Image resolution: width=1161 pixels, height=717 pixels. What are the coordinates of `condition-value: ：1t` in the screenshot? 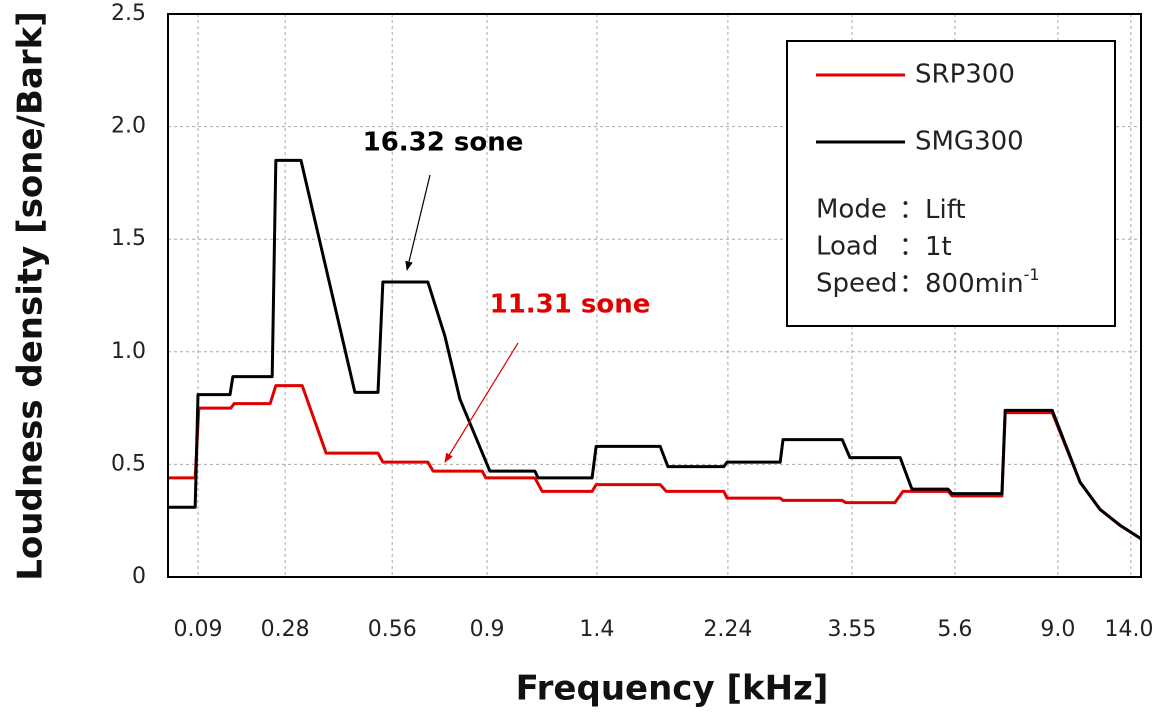 It's located at (925, 247).